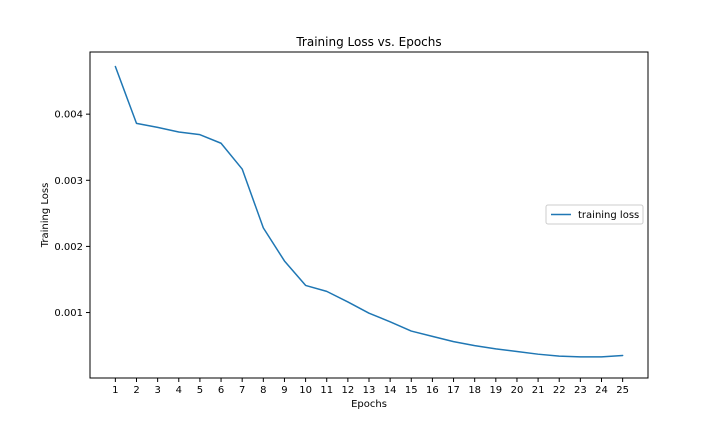 The image size is (720, 432). Describe the element at coordinates (45, 216) in the screenshot. I see `y-axis-label: Training Loss` at that location.